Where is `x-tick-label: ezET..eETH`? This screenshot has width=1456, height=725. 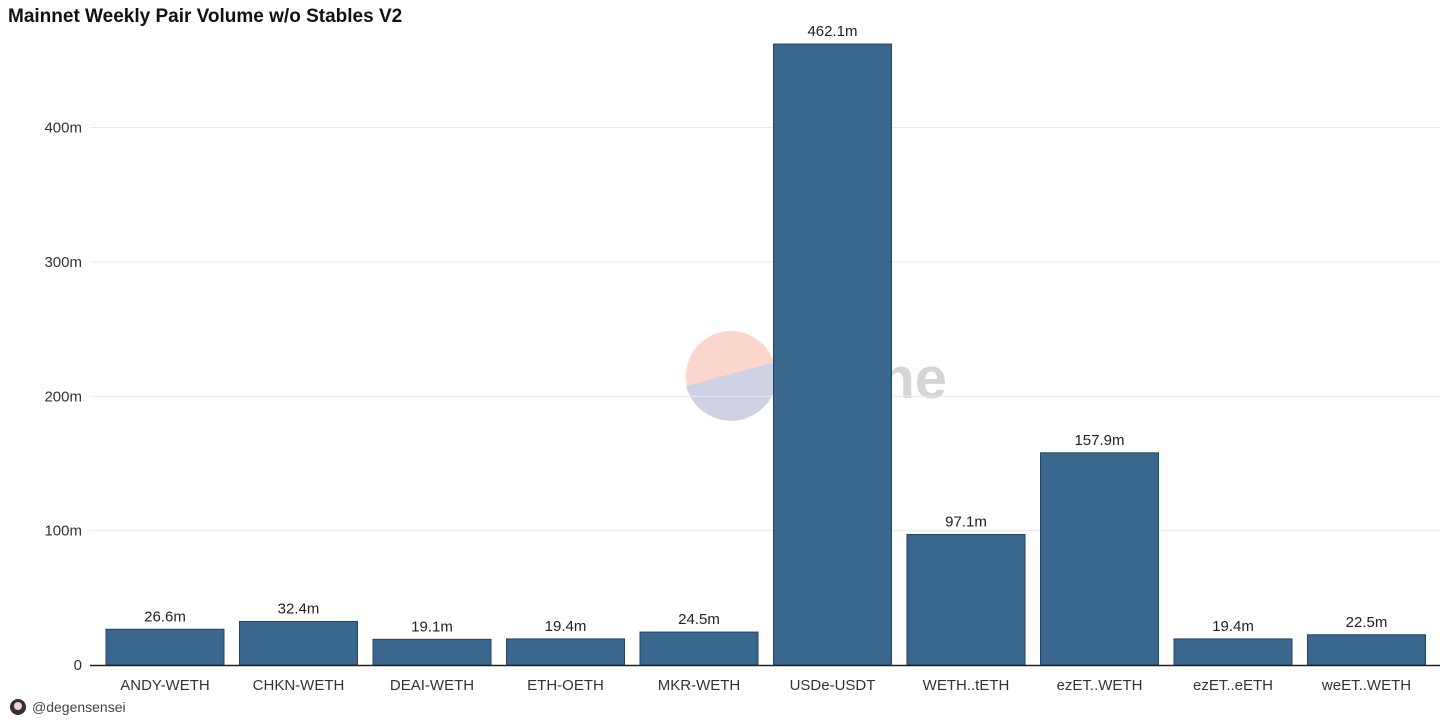
x-tick-label: ezET..eETH is located at coordinates (1233, 685).